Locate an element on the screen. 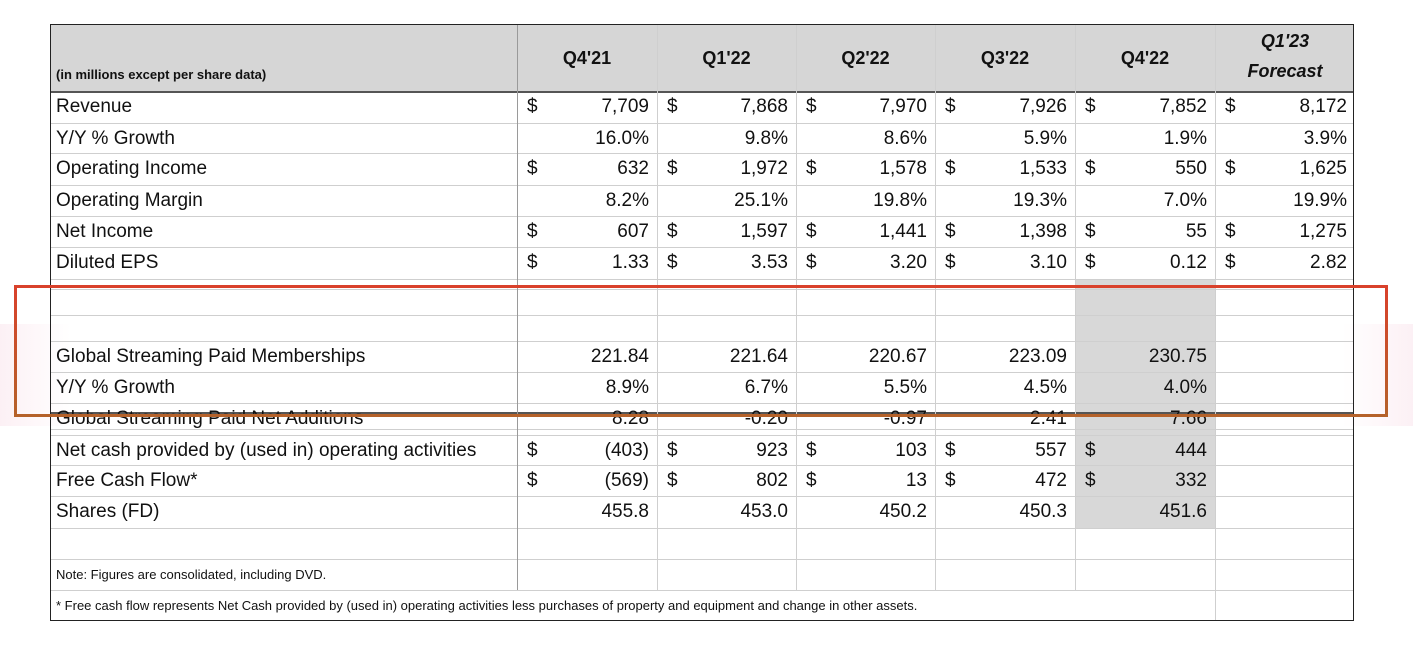 This screenshot has height=649, width=1413. row-operating-margin-value: 25.1% is located at coordinates (726, 200).